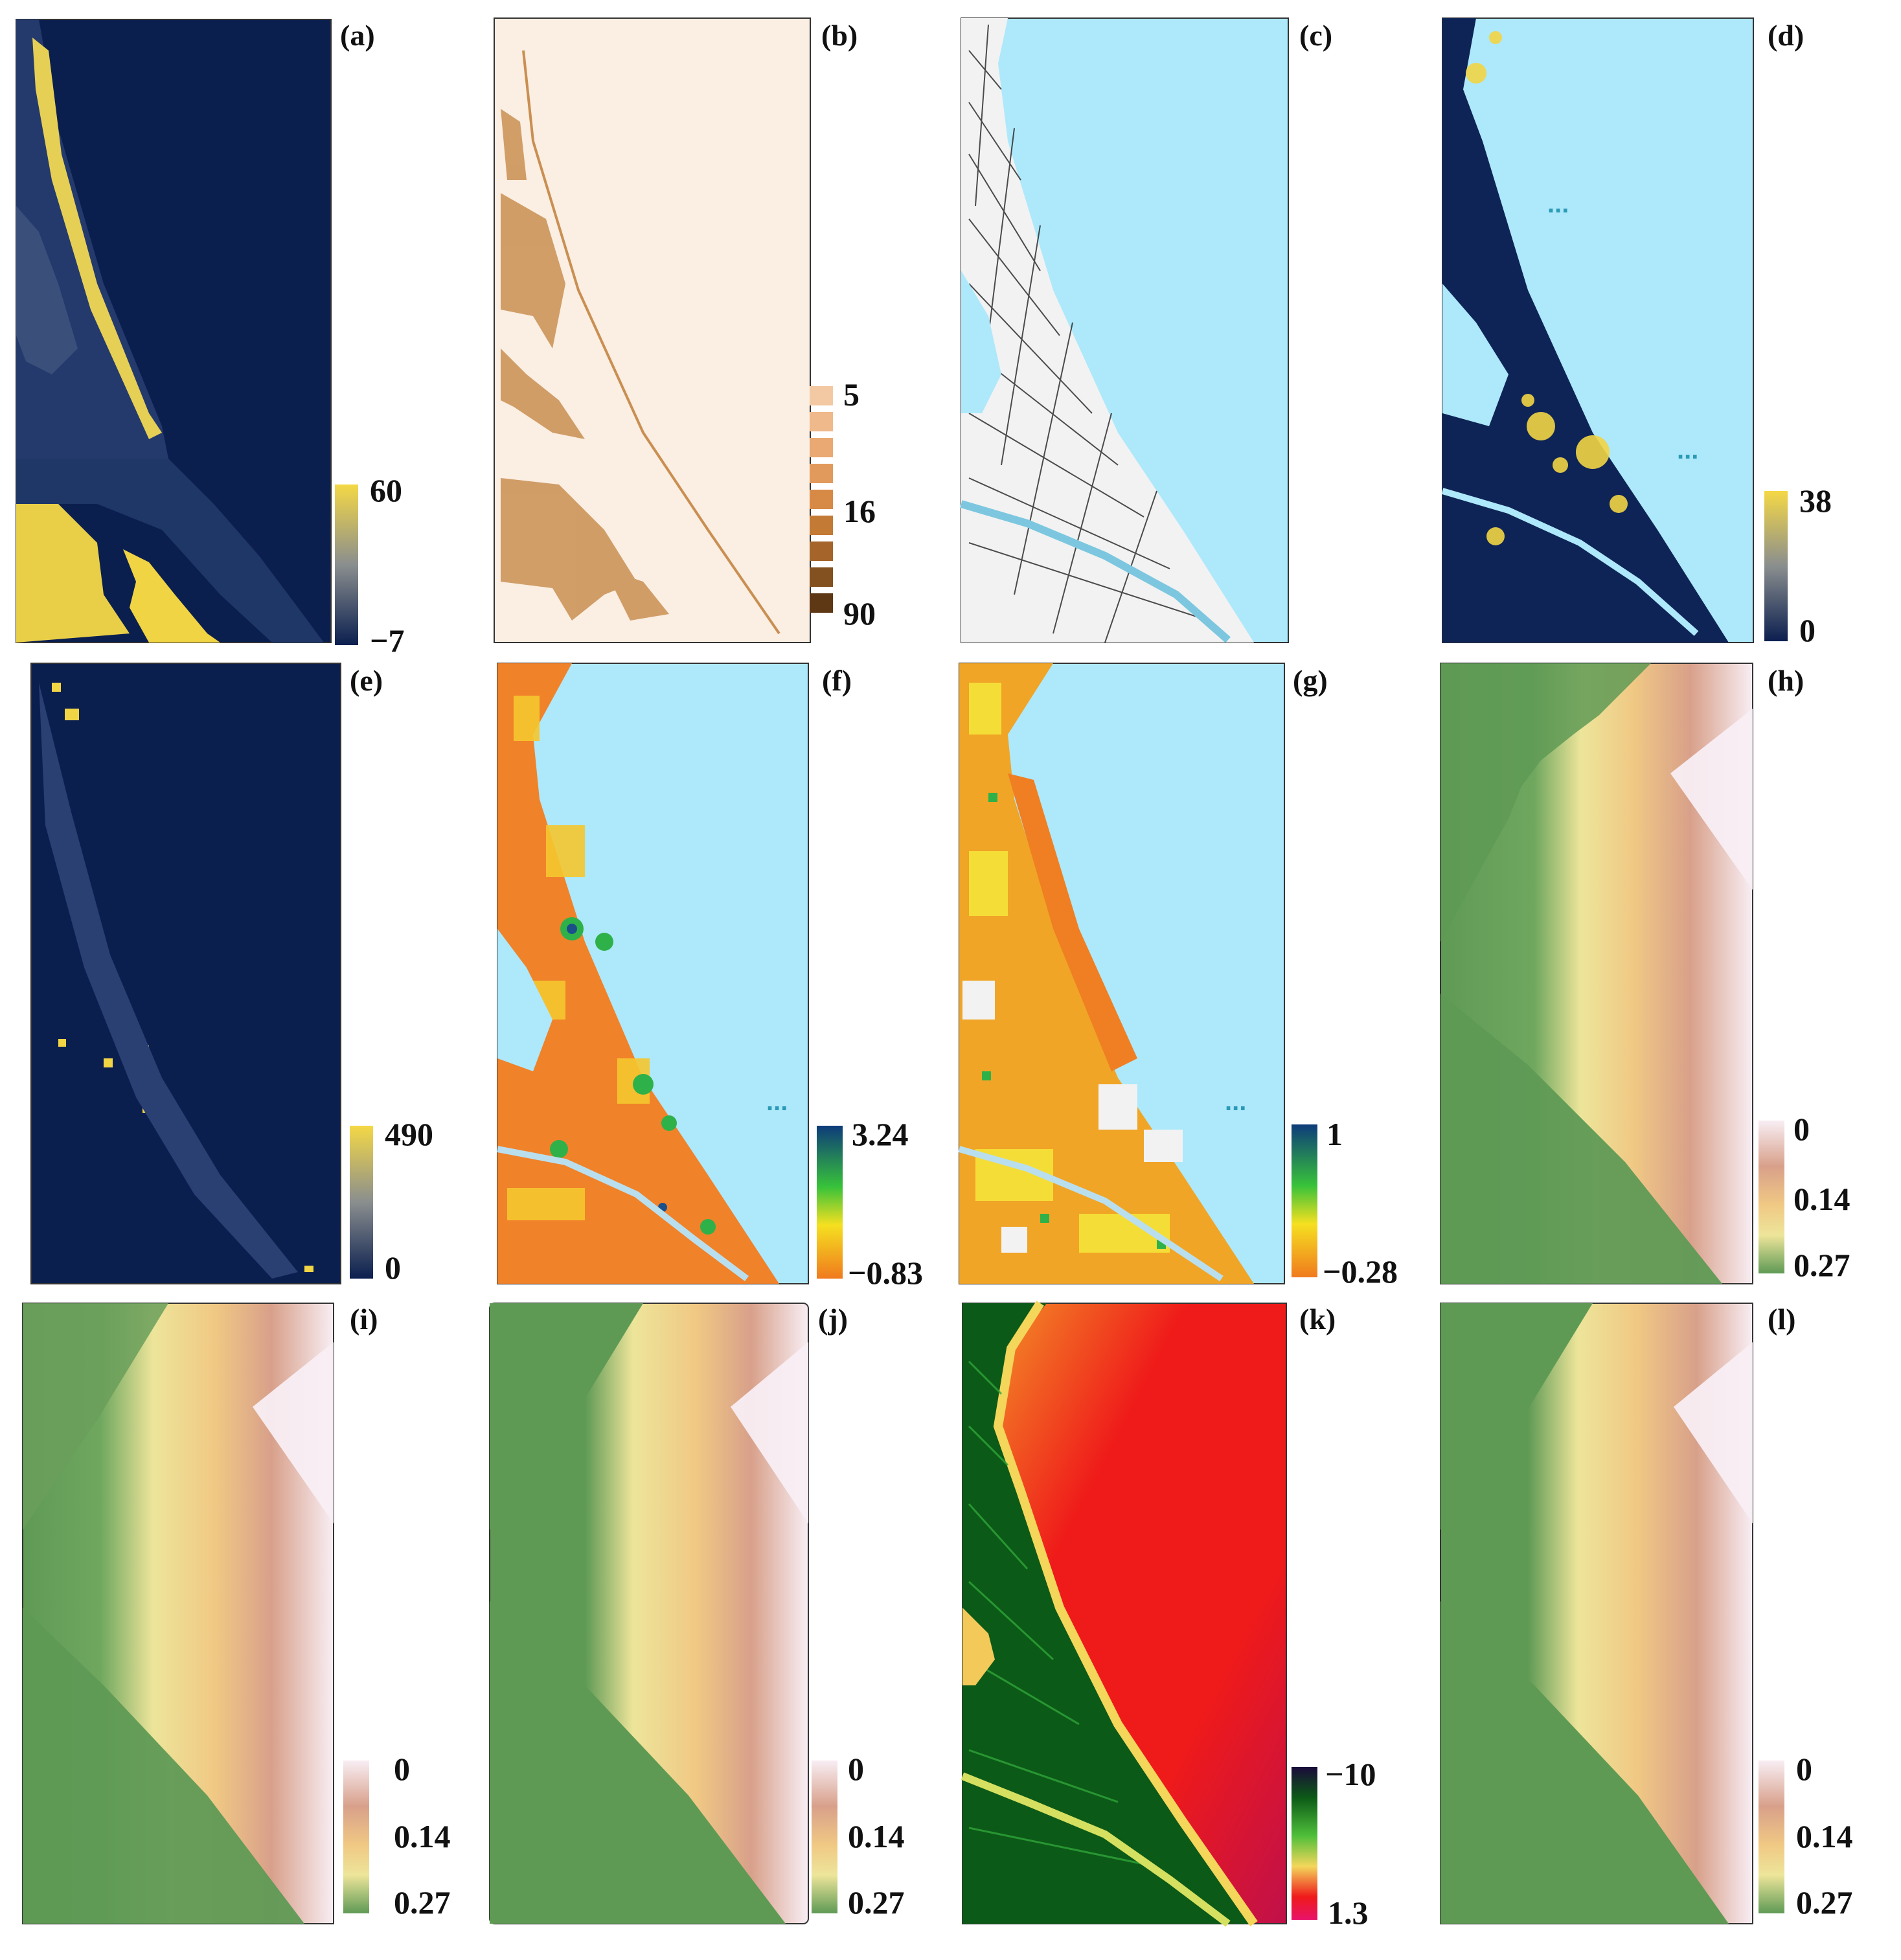  What do you see at coordinates (1782, 1319) in the screenshot?
I see `panel-label: (l)` at bounding box center [1782, 1319].